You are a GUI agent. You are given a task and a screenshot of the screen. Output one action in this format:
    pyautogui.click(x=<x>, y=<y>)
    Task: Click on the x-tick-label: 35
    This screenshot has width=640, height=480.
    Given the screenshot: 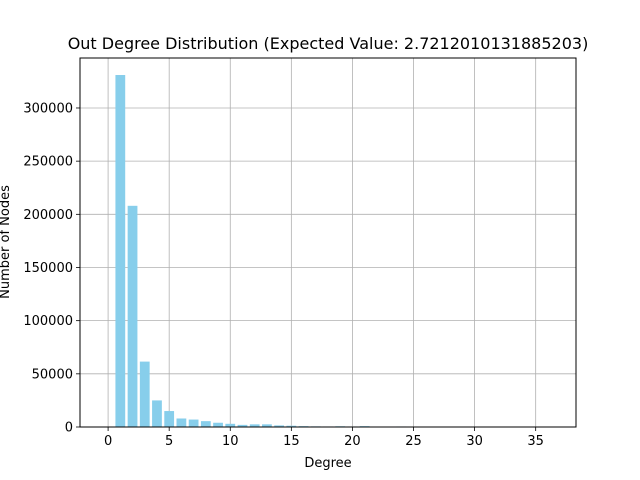 What is the action you would take?
    pyautogui.click(x=535, y=441)
    